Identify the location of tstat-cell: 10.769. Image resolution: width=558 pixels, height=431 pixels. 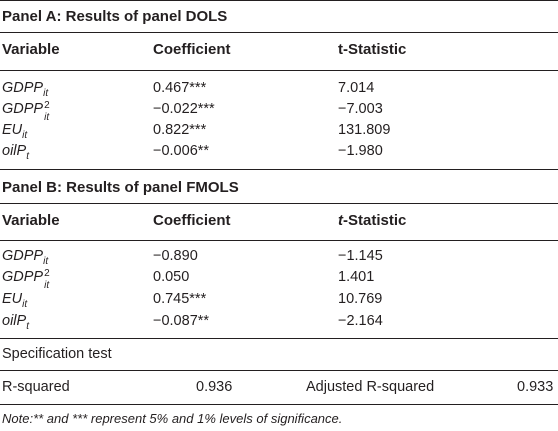
(360, 299).